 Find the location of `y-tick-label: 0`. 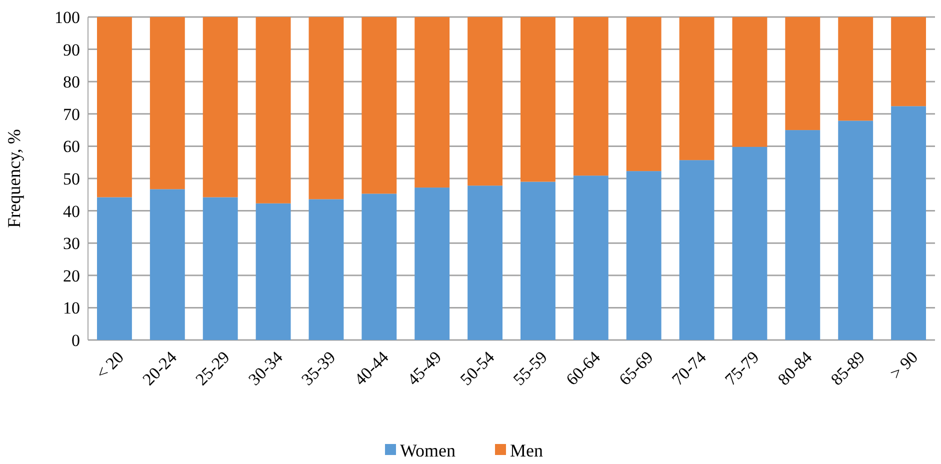

y-tick-label: 0 is located at coordinates (76, 340).